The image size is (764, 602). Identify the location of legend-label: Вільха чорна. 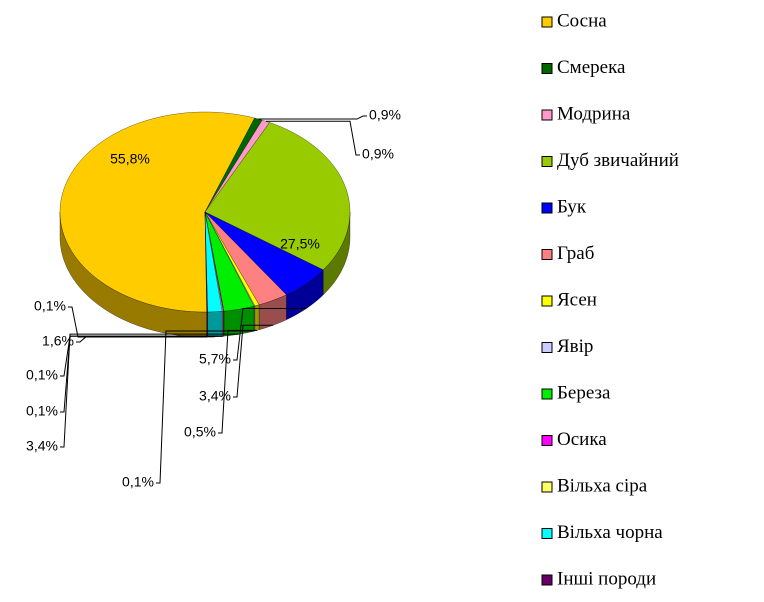
(610, 532).